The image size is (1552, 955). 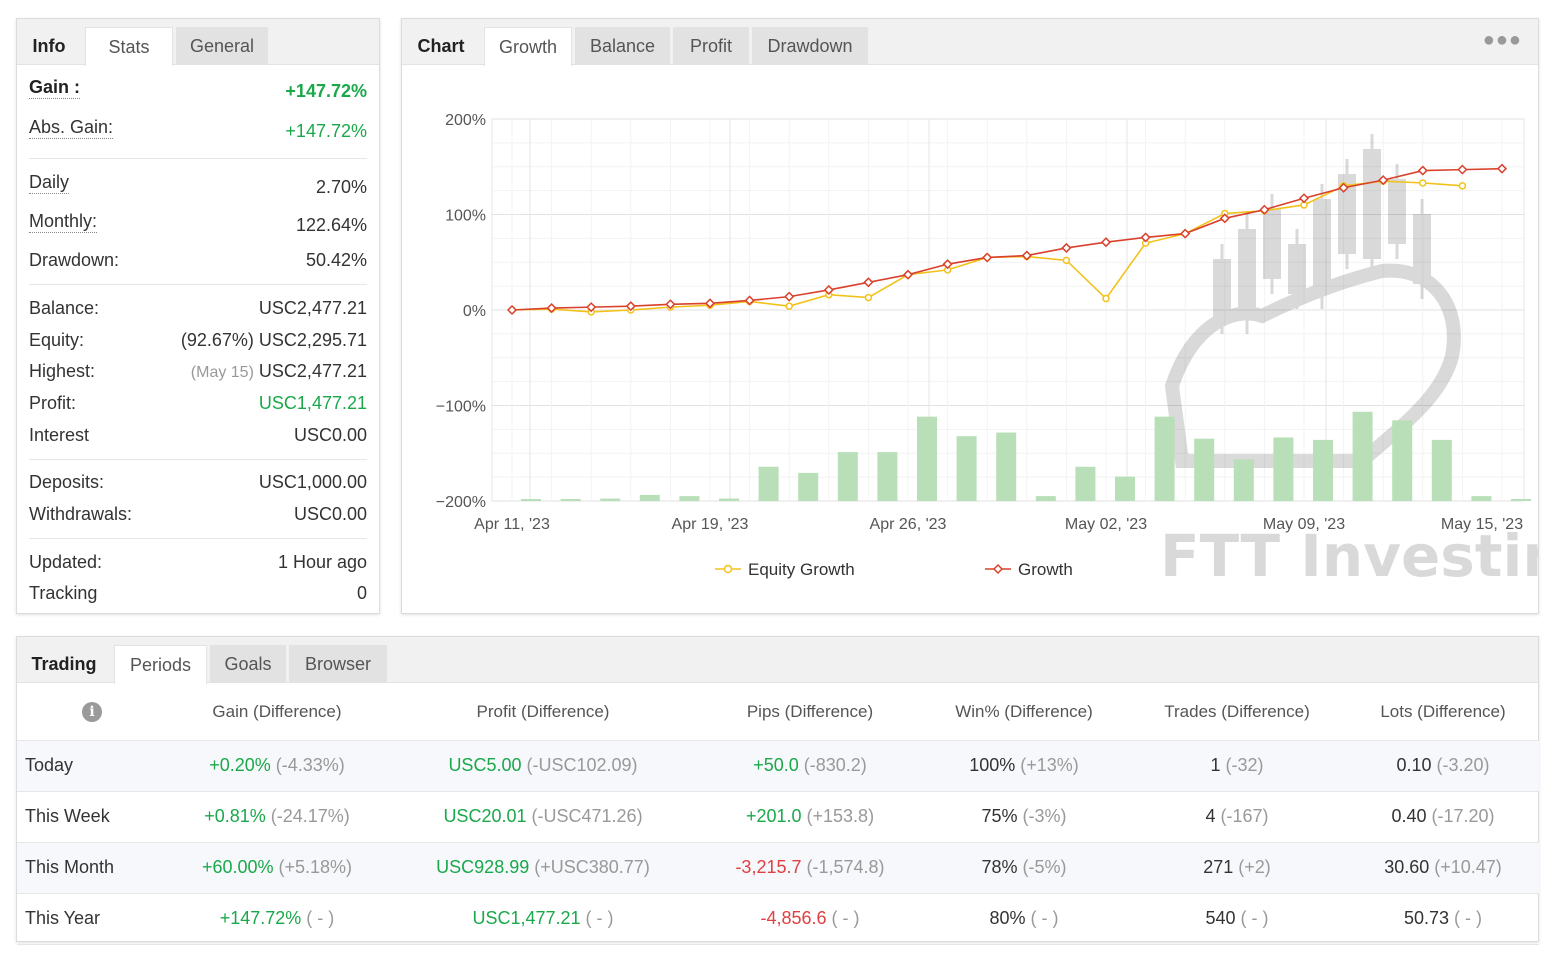 I want to click on x-tick-label: May 15, '23, so click(x=1482, y=524).